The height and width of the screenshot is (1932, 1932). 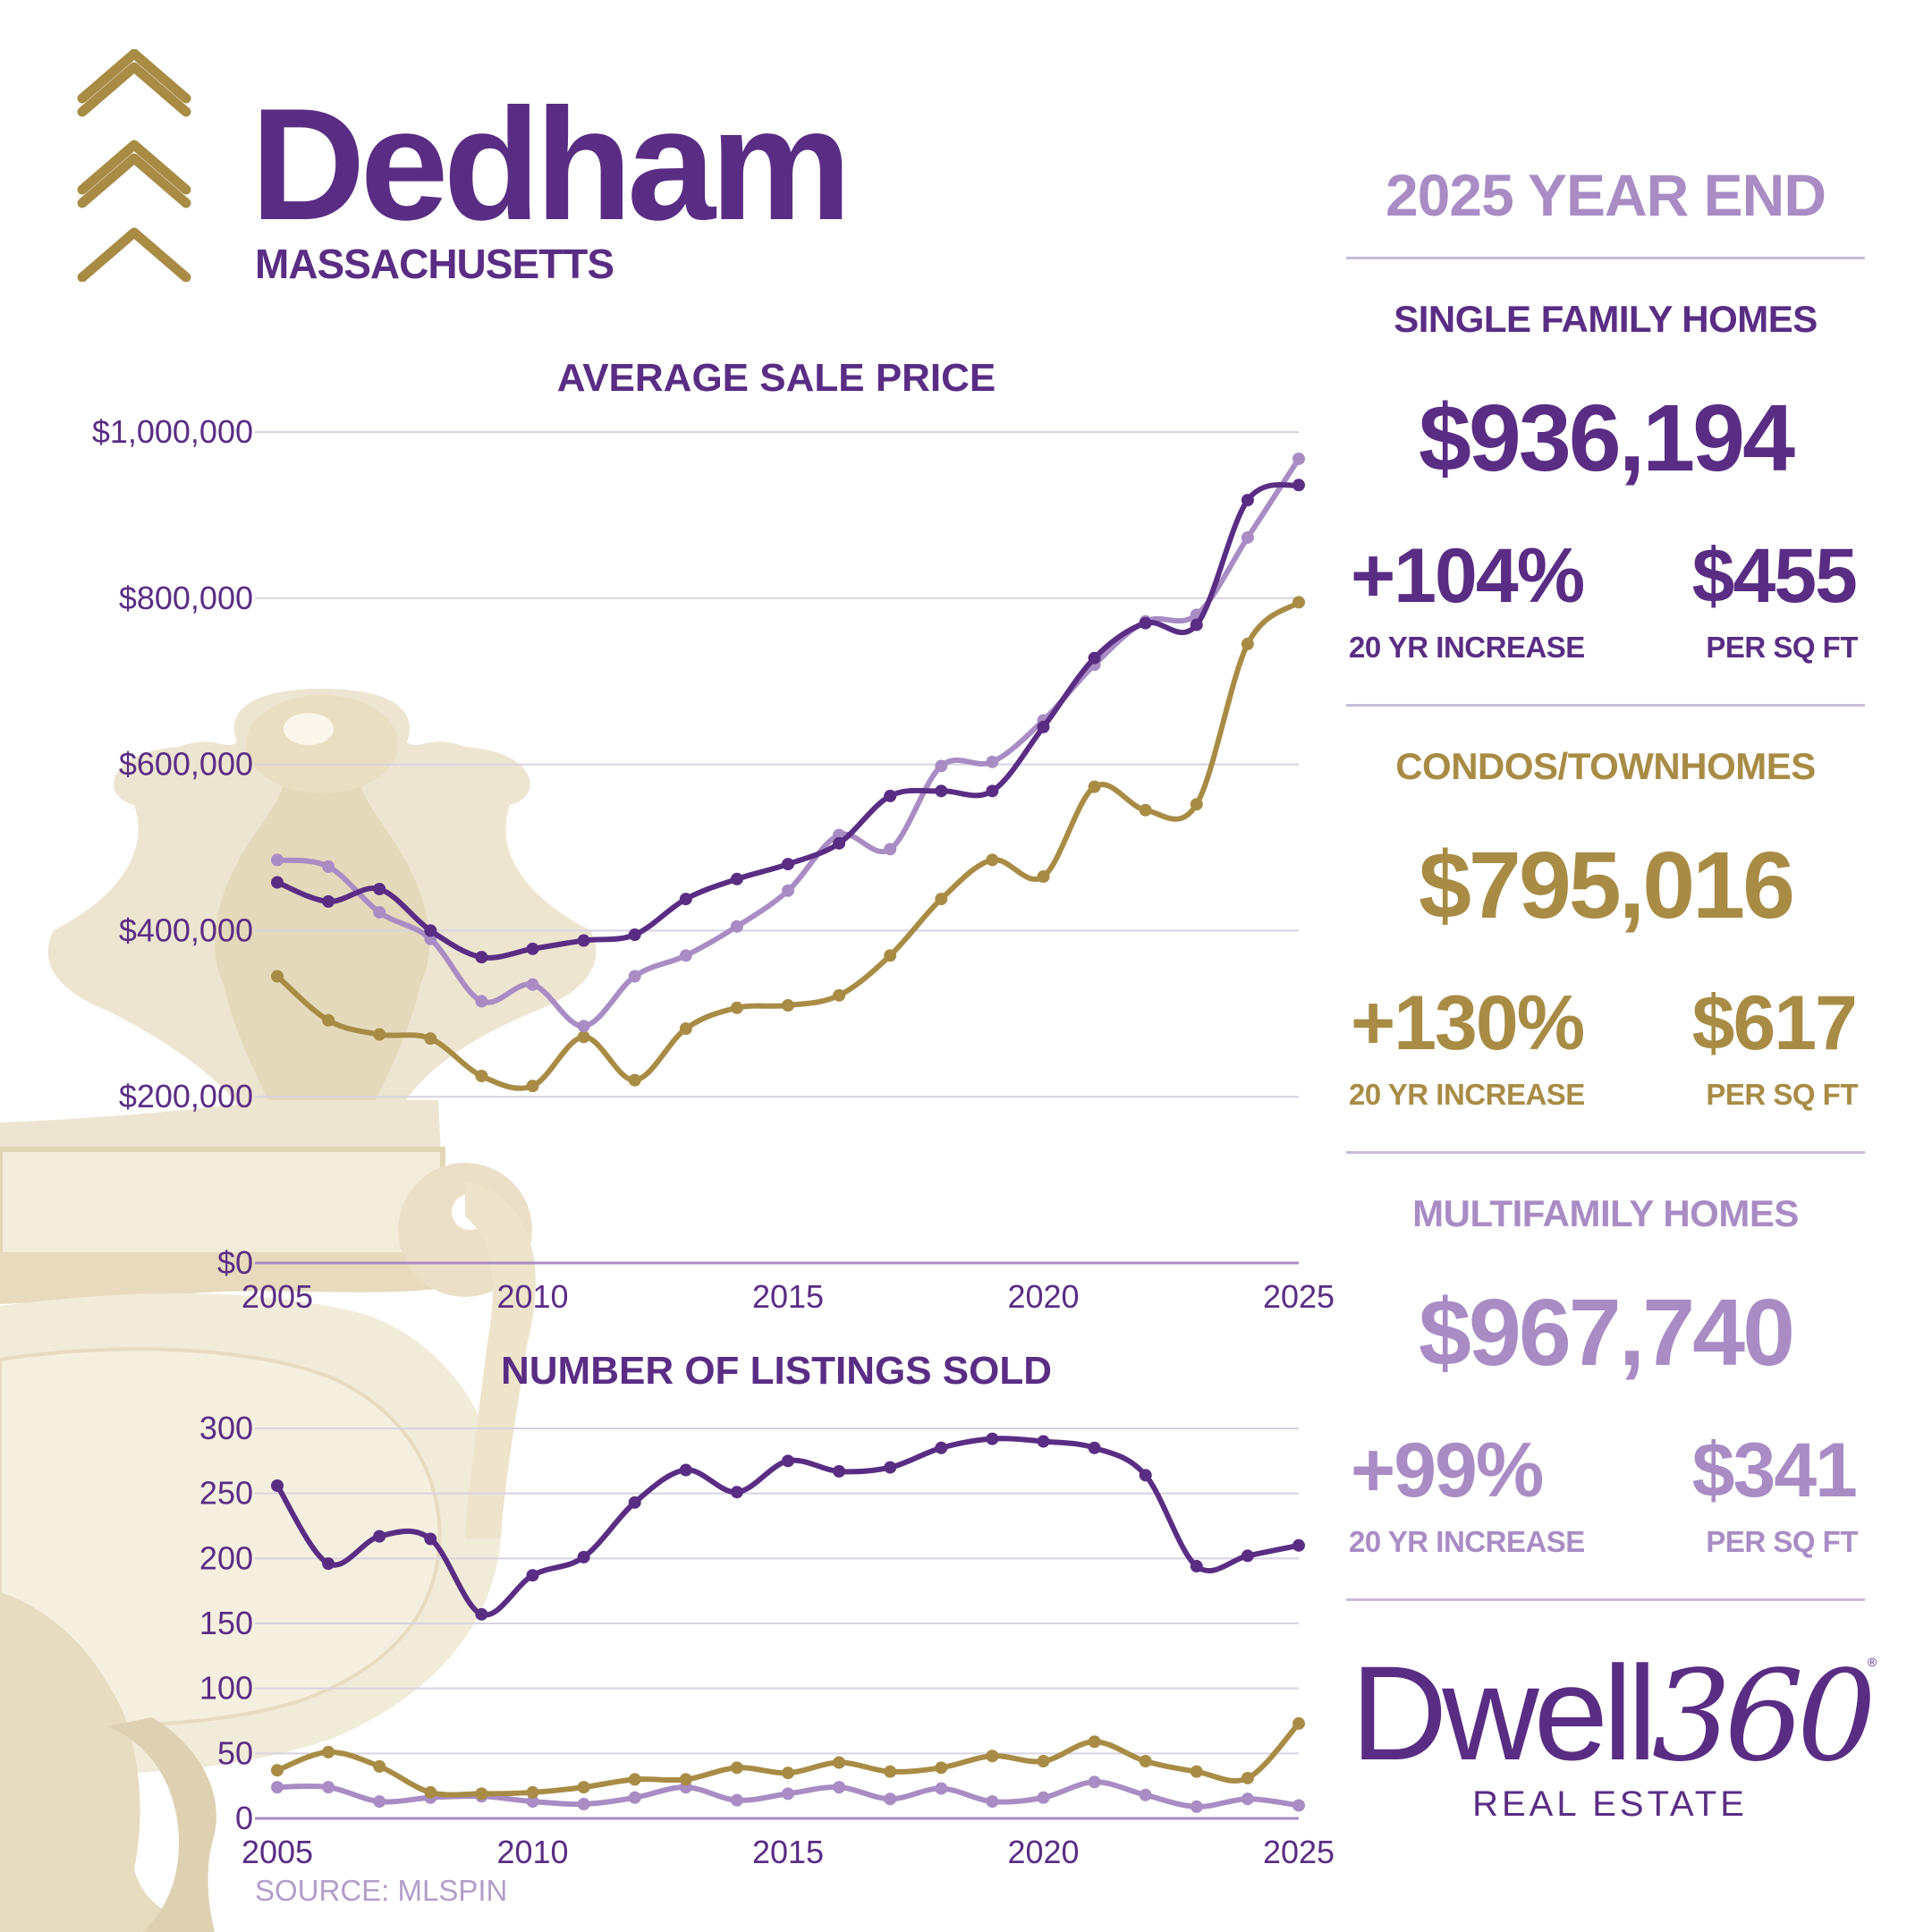 What do you see at coordinates (1447, 1470) in the screenshot?
I see `segment-increase-multifamily: +99%` at bounding box center [1447, 1470].